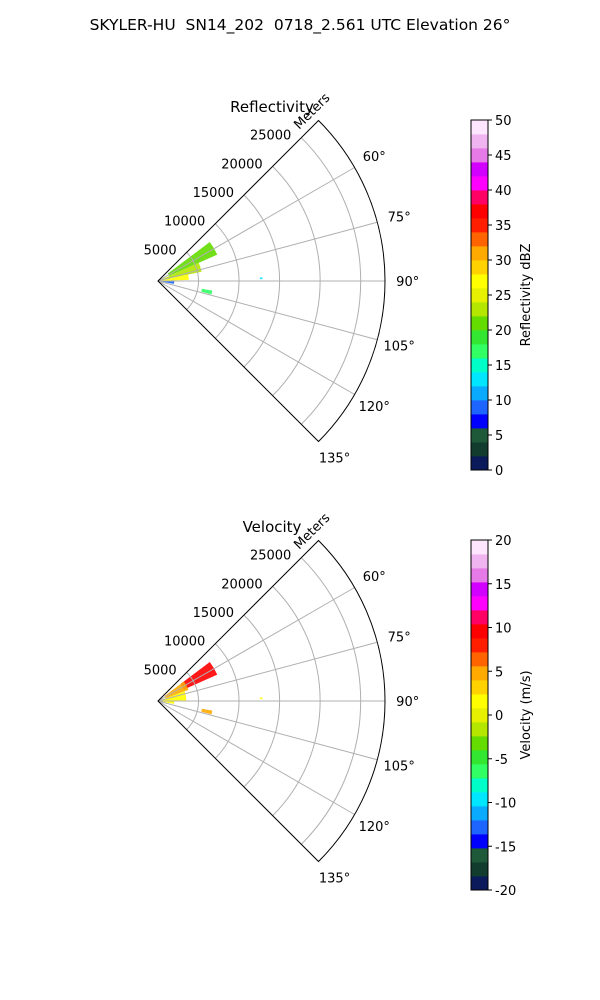 This screenshot has width=600, height=1000. Describe the element at coordinates (272, 107) in the screenshot. I see `panel-title: Reflectivity` at that location.